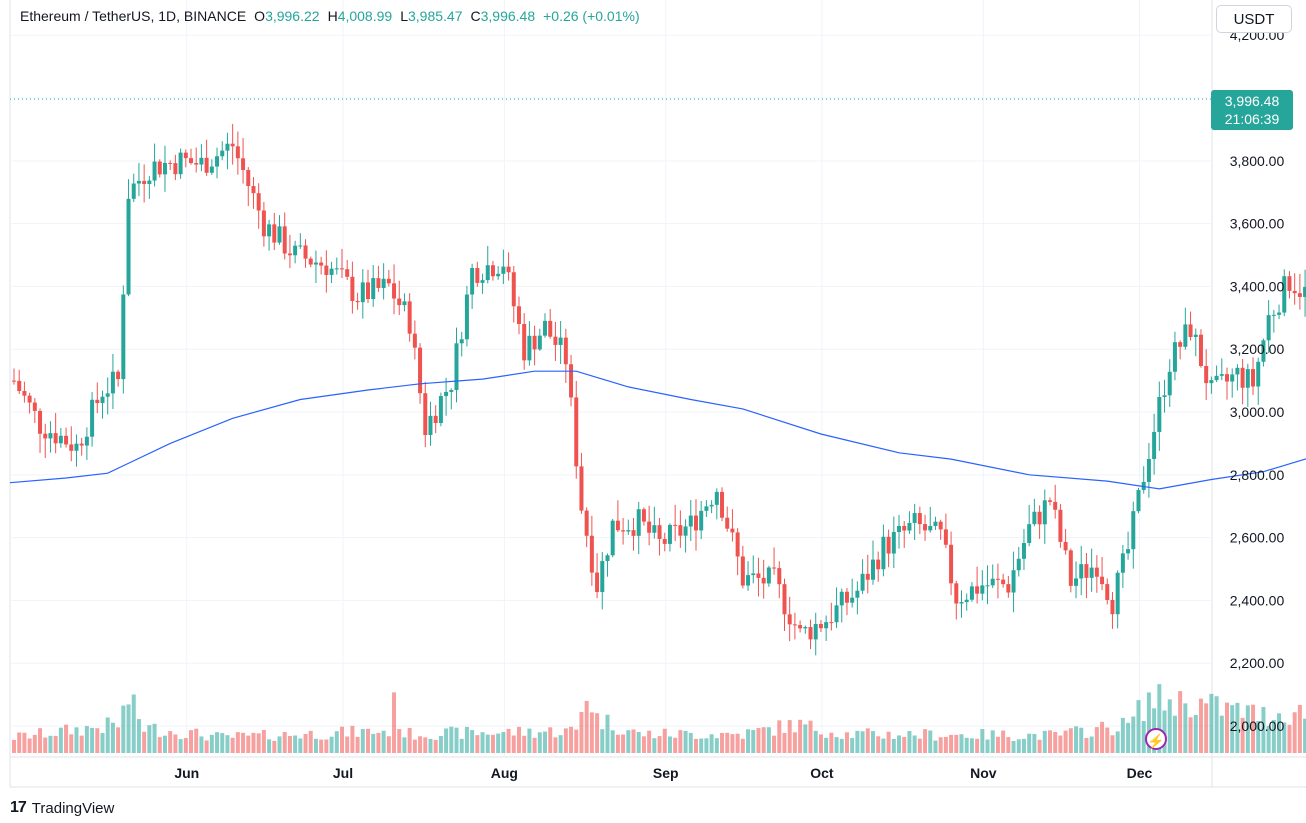 The image size is (1306, 823). Describe the element at coordinates (1156, 739) in the screenshot. I see `lightning-icon: ⚡` at that location.